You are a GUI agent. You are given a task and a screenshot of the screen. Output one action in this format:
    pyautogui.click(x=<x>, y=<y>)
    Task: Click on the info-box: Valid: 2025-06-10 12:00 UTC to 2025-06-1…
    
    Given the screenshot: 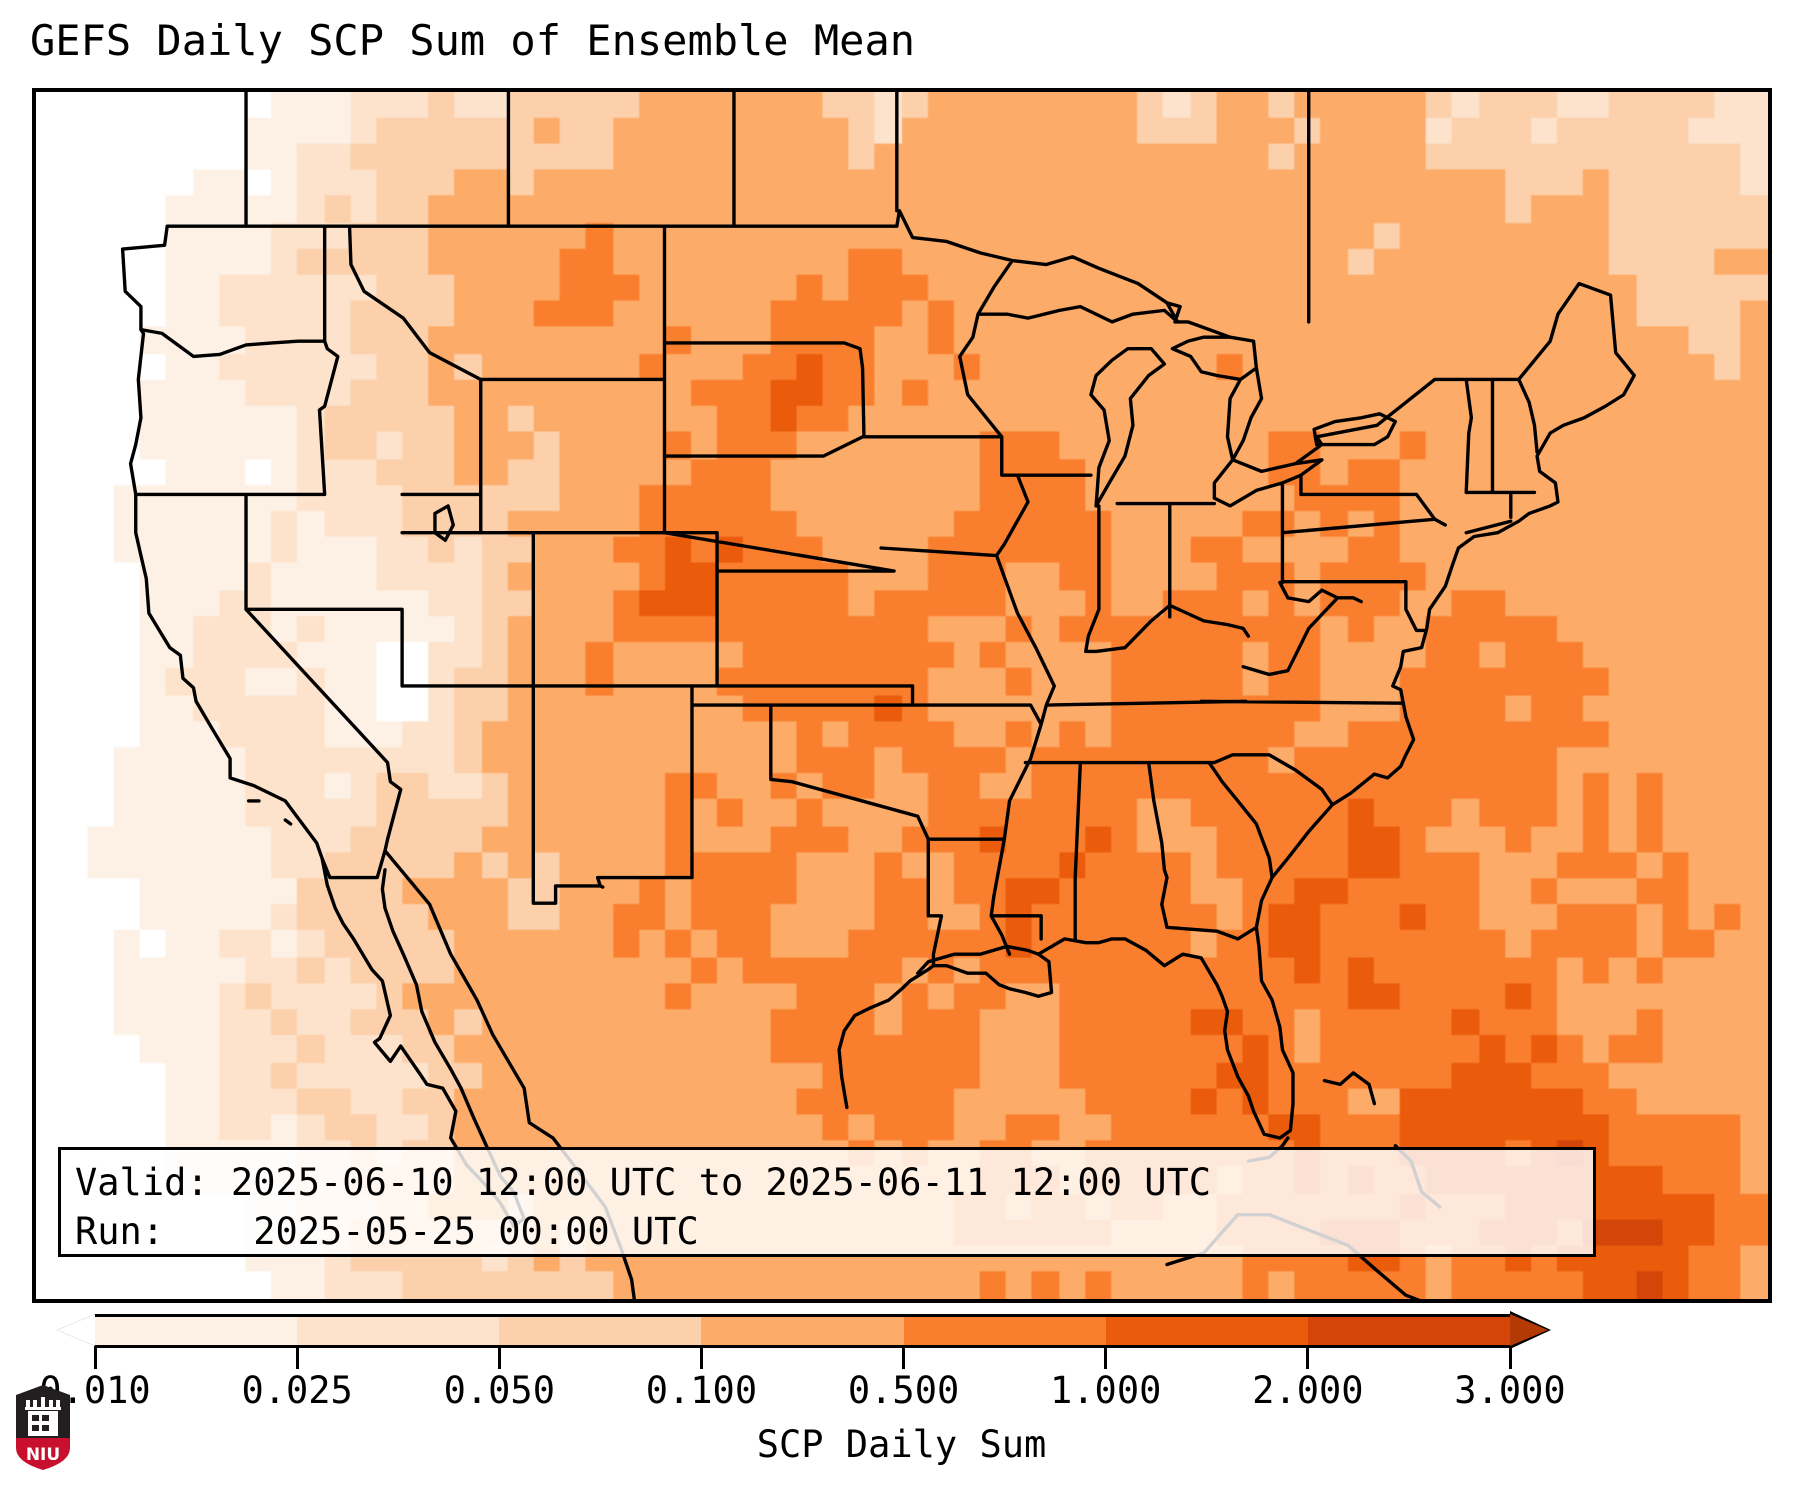 What is the action you would take?
    pyautogui.click(x=827, y=1202)
    